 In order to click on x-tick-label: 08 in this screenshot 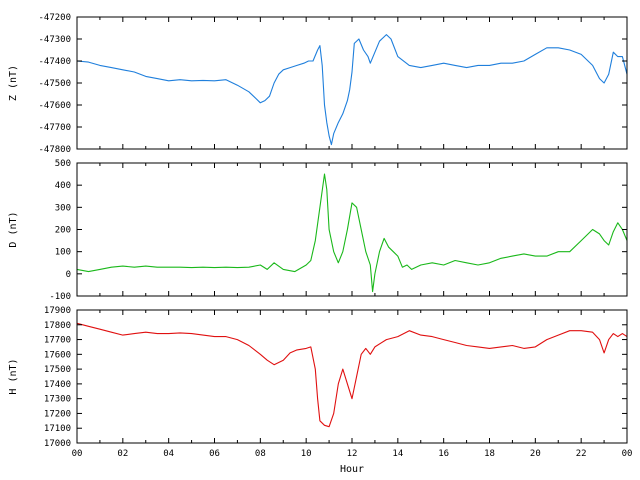, I will do `click(260, 454)`.